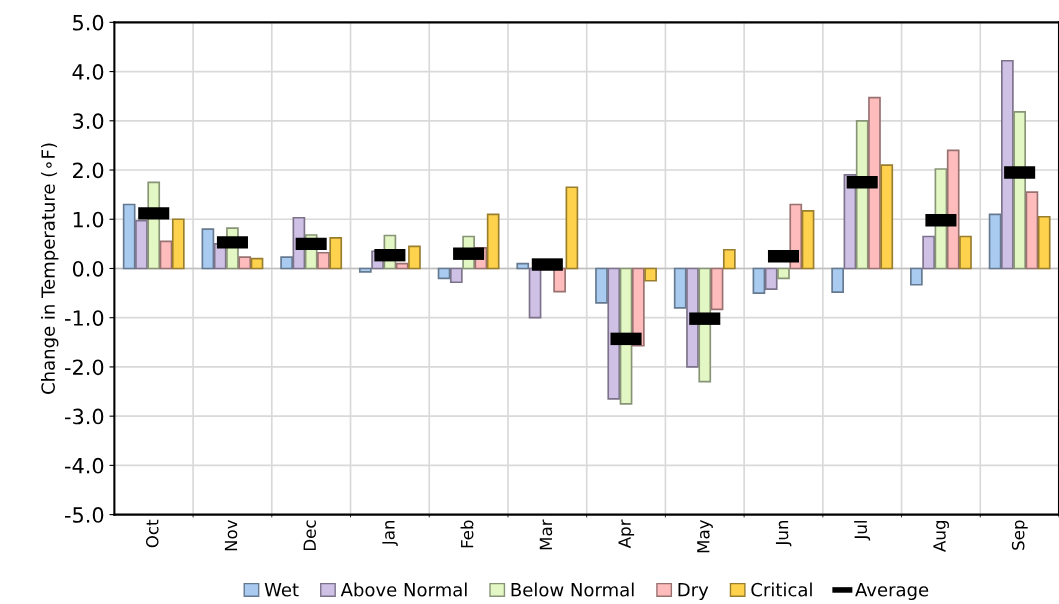 The image size is (1059, 604). Describe the element at coordinates (467, 534) in the screenshot. I see `x-tick-label: Feb` at that location.